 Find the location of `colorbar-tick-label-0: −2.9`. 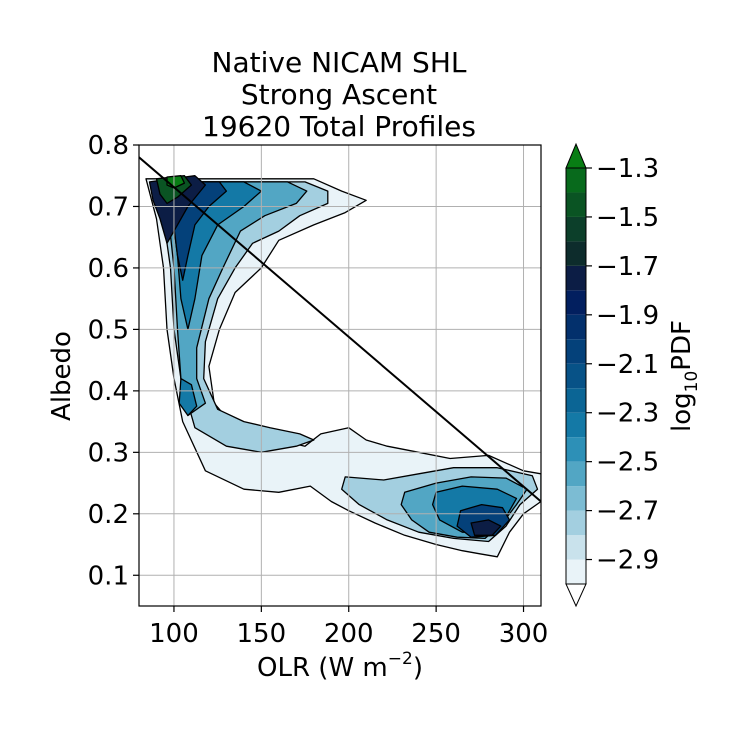

colorbar-tick-label-0: −2.9 is located at coordinates (627, 561).